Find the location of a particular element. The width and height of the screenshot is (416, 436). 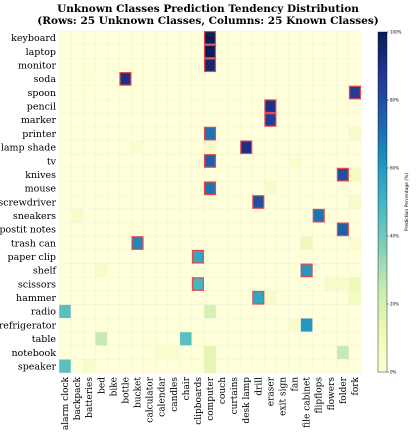

column-label: chair is located at coordinates (187, 388).